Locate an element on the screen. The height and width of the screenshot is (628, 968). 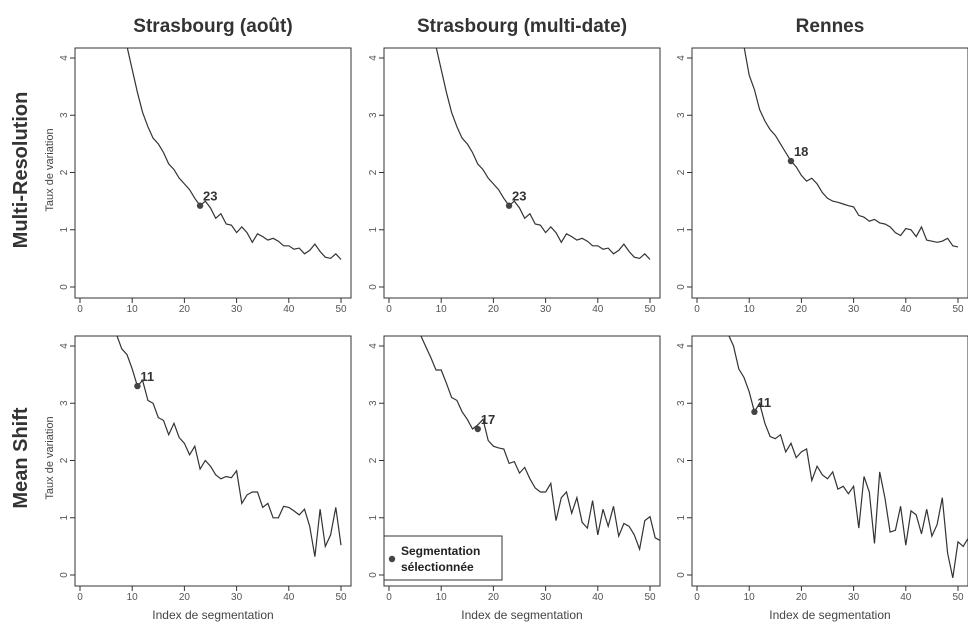
legend-label-line1: Segmentation is located at coordinates (440, 551).